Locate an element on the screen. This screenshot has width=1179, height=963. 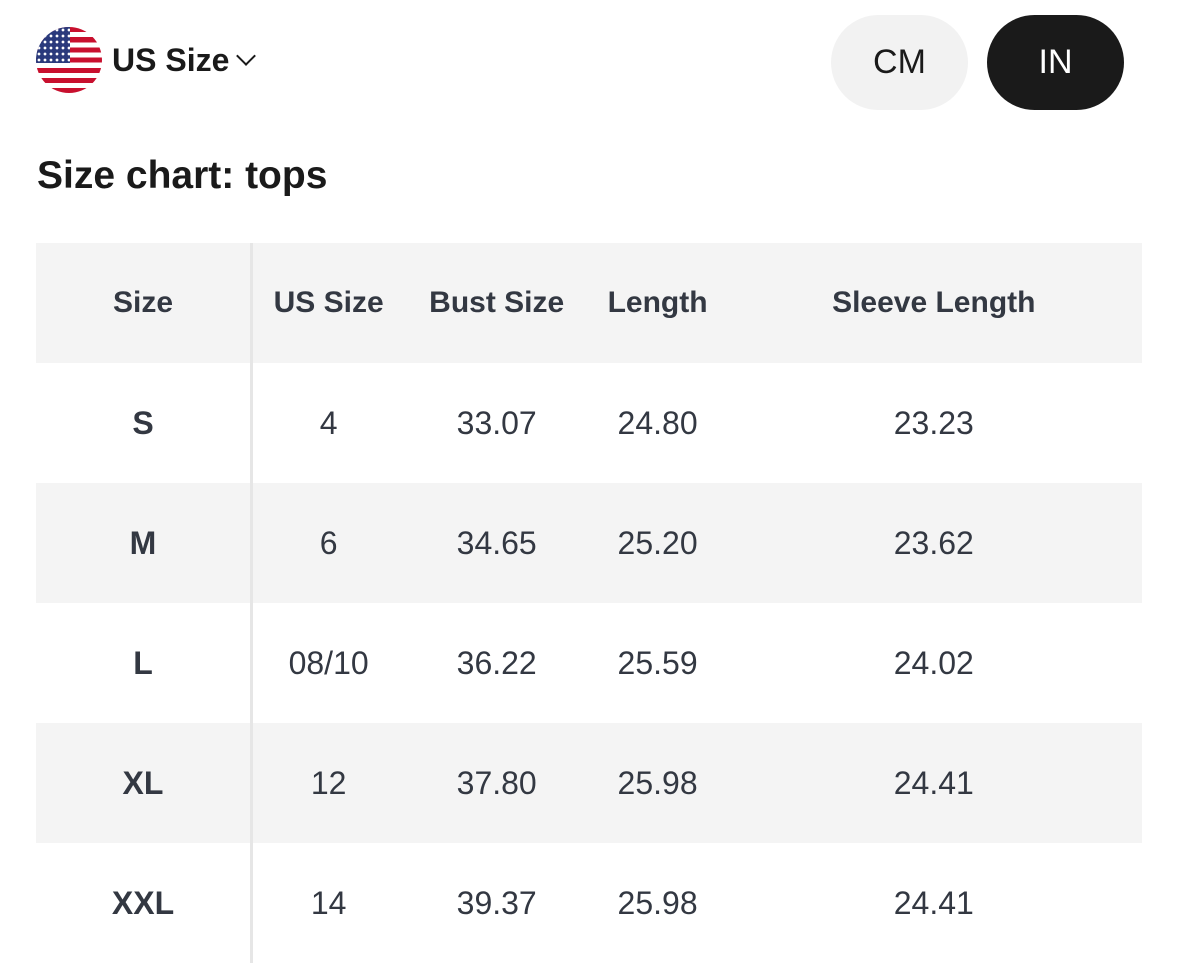
table-row: XXL 14 39.37 25.98 24.41 is located at coordinates (589, 903).